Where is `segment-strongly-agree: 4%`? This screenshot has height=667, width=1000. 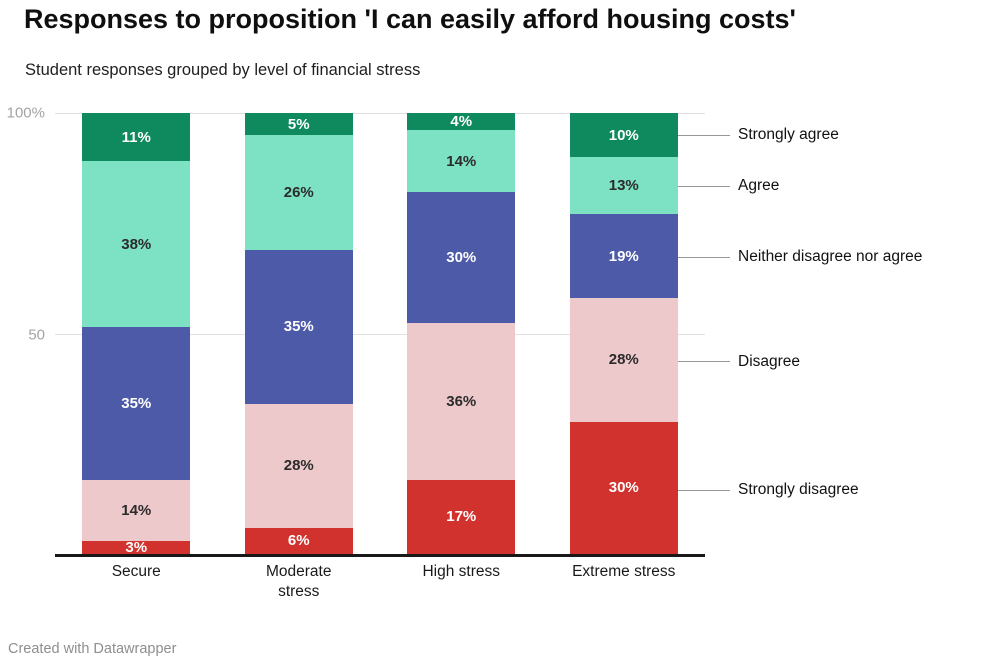
segment-strongly-agree: 4% is located at coordinates (461, 122).